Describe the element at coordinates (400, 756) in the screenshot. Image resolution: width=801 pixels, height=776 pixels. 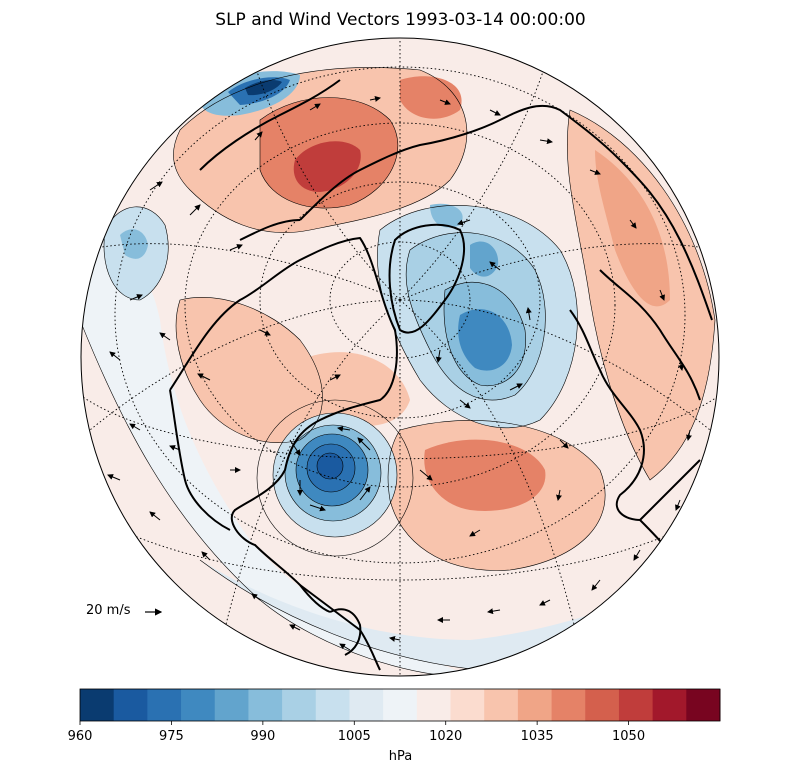
I see `colorbar-label: hPa` at that location.